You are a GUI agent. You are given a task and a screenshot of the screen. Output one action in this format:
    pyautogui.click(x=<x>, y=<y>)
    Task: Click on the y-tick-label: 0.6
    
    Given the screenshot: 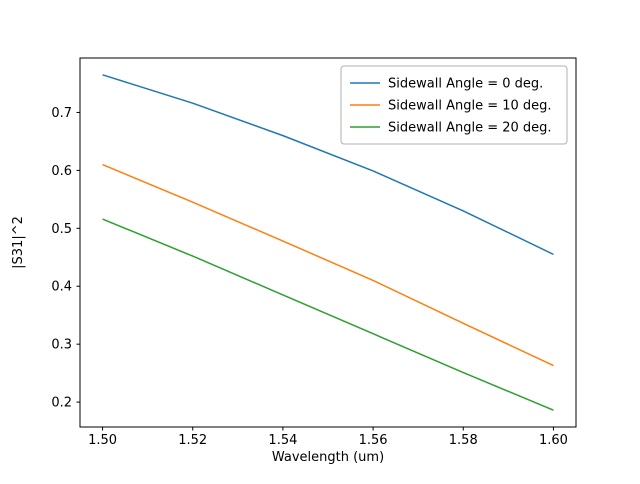 What is the action you would take?
    pyautogui.click(x=61, y=171)
    